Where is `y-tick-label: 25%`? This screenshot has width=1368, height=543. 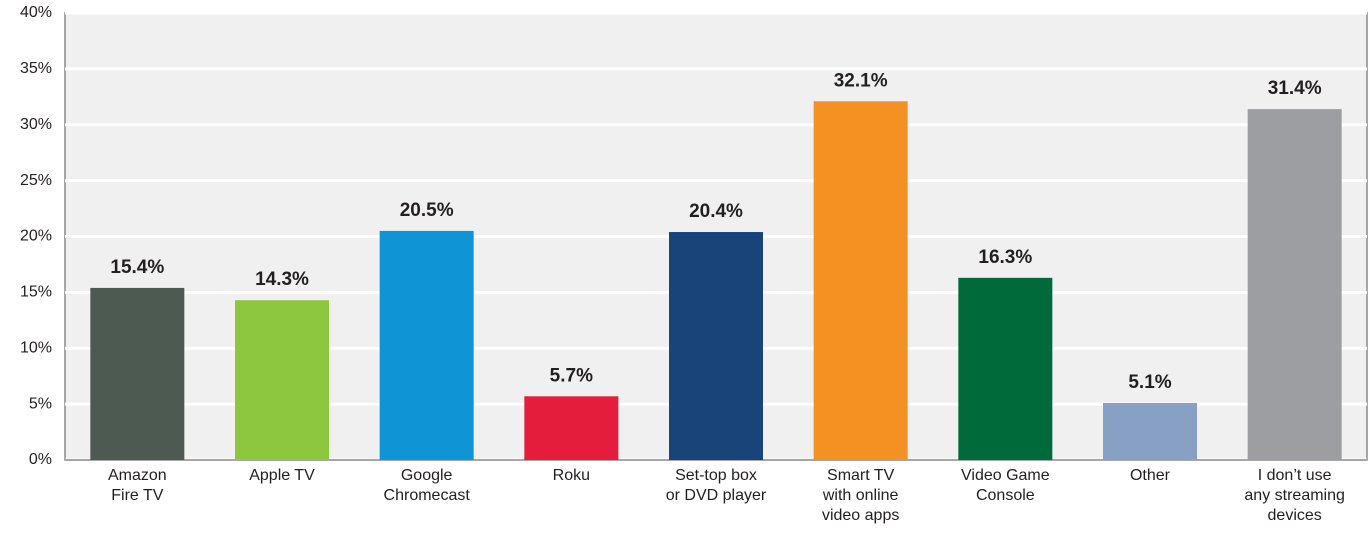
y-tick-label: 25% is located at coordinates (36, 180).